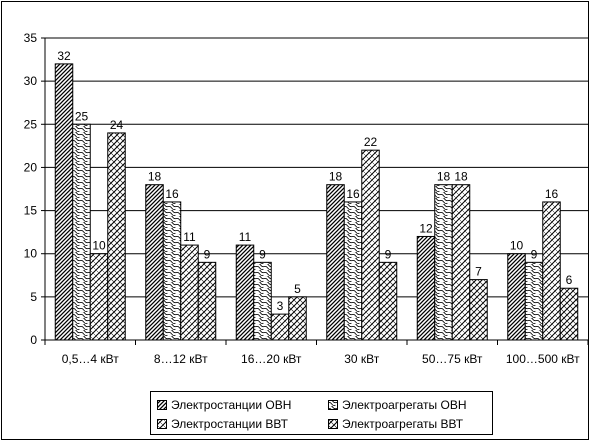 The width and height of the screenshot is (592, 443). Describe the element at coordinates (403, 424) in the screenshot. I see `legend-label-4: Электроагрегаты ВВТ` at that location.